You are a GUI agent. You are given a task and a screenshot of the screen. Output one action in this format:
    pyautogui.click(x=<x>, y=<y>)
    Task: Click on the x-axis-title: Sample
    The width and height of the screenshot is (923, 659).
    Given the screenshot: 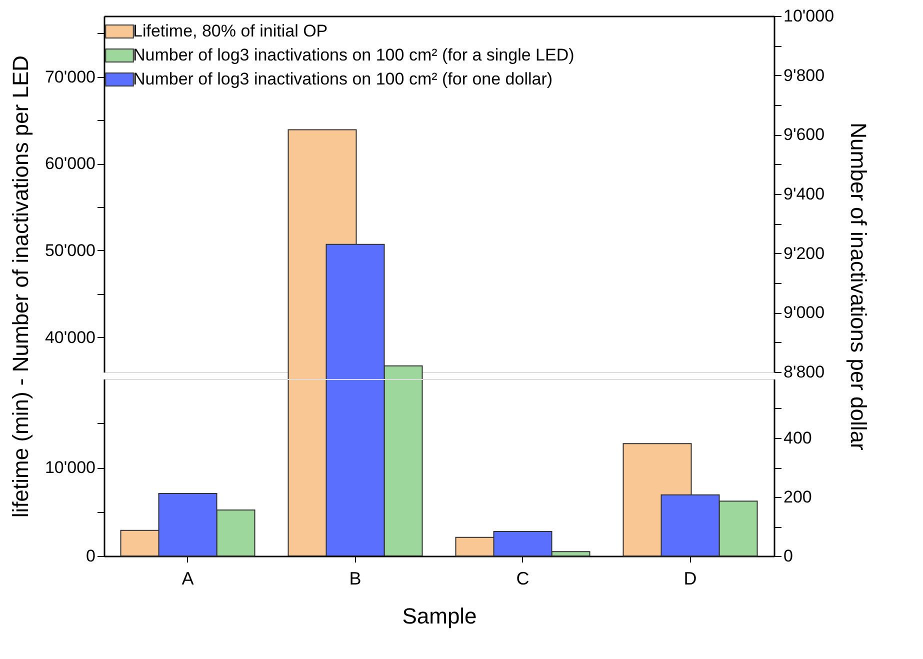 What is the action you would take?
    pyautogui.click(x=439, y=616)
    